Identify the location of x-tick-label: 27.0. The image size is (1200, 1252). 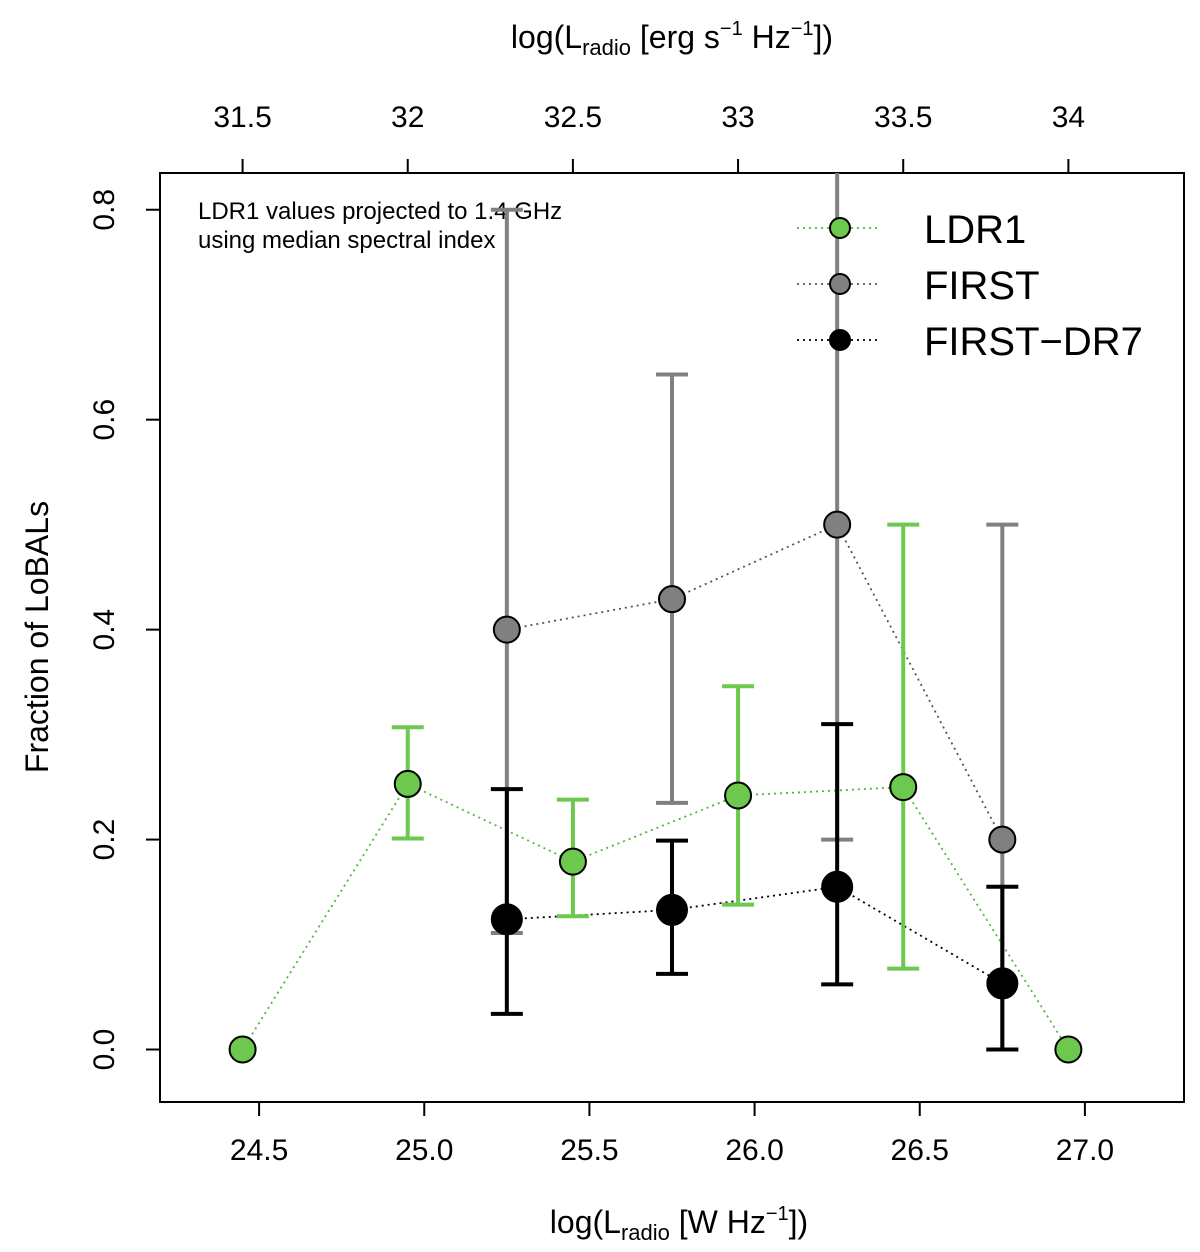
(1085, 1150).